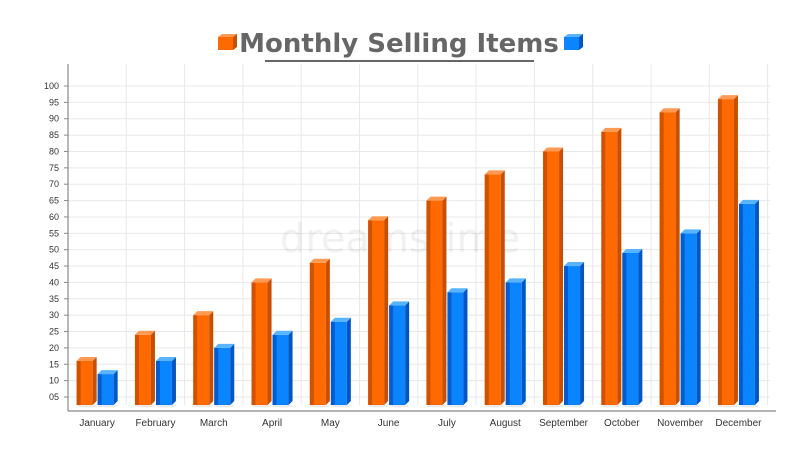 The width and height of the screenshot is (800, 457). I want to click on y-tick-label: 05, so click(54, 397).